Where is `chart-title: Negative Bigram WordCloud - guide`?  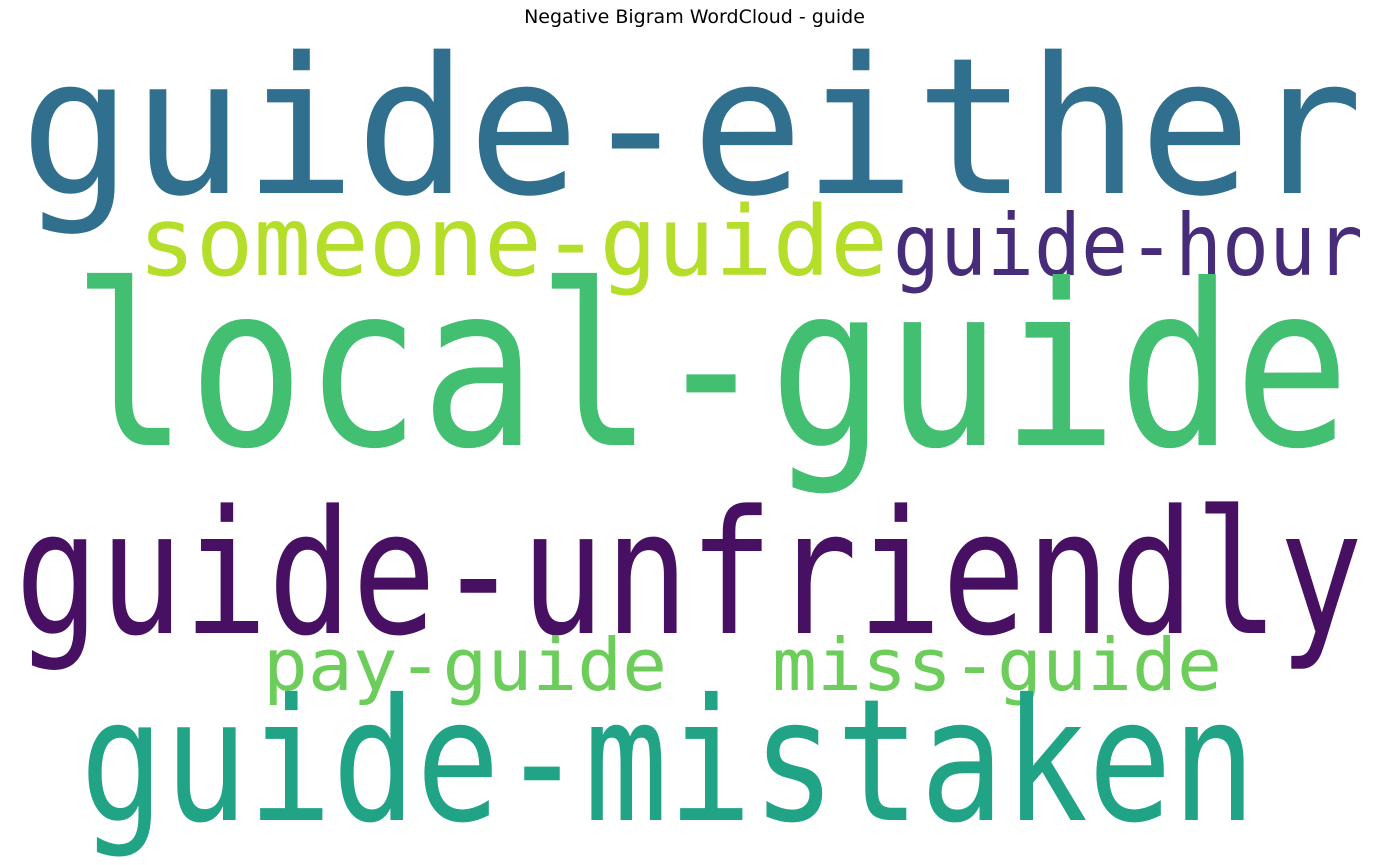
chart-title: Negative Bigram WordCloud - guide is located at coordinates (694, 17).